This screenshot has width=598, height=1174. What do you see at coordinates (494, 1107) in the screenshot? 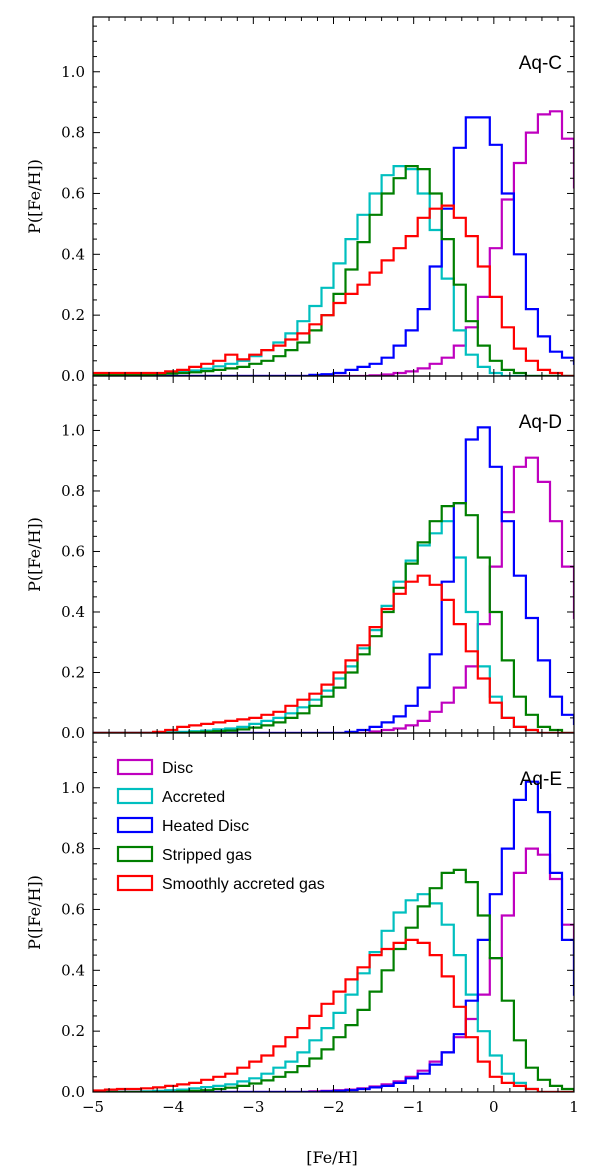
I see `x-tick-label: 0` at bounding box center [494, 1107].